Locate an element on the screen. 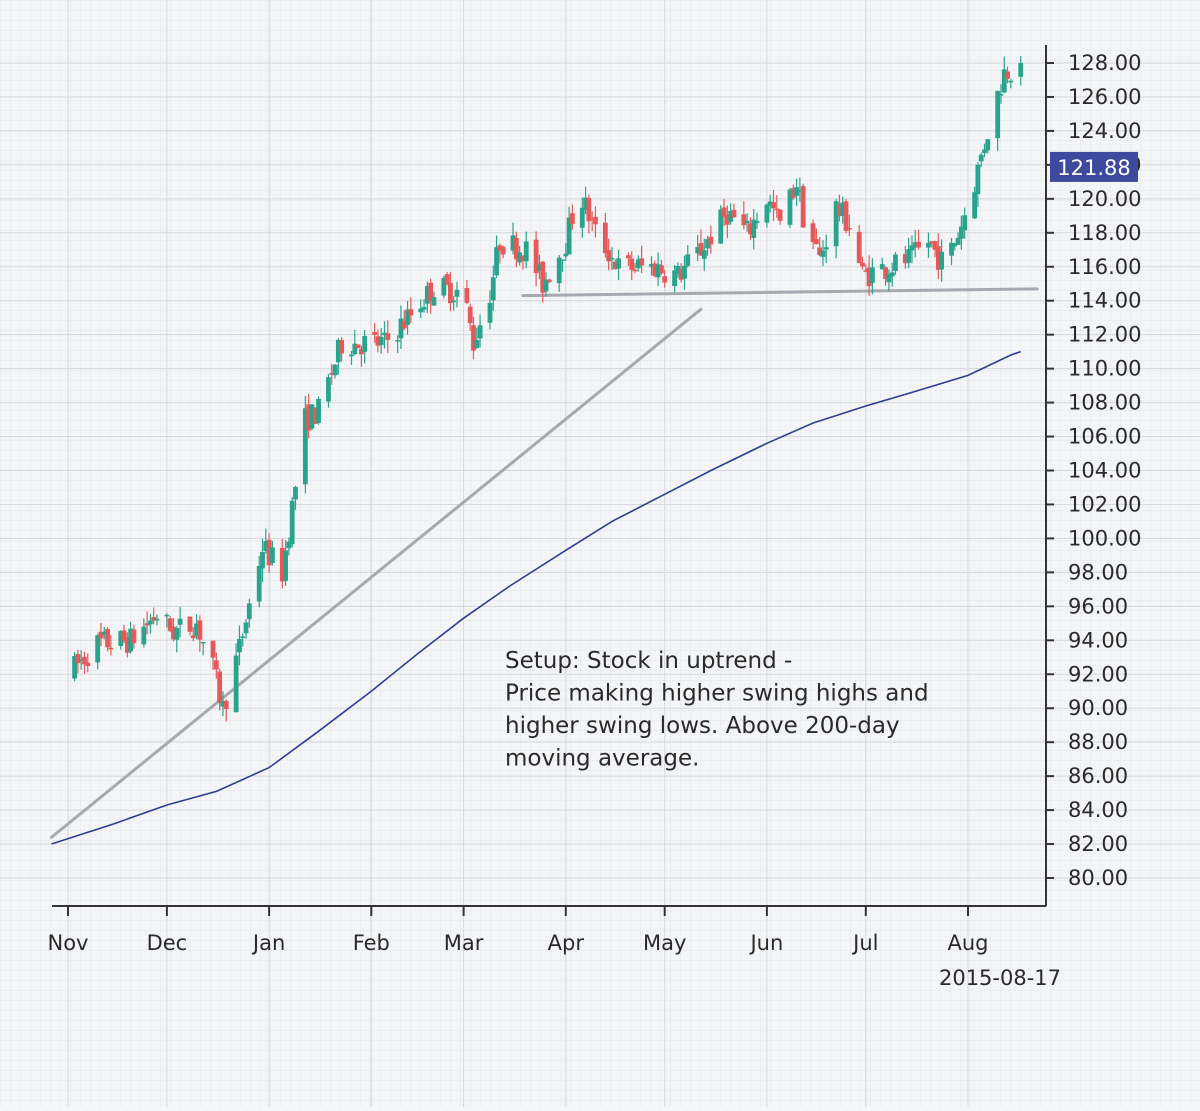 This screenshot has height=1111, width=1200. y-tick-label: 80.00 is located at coordinates (1098, 878).